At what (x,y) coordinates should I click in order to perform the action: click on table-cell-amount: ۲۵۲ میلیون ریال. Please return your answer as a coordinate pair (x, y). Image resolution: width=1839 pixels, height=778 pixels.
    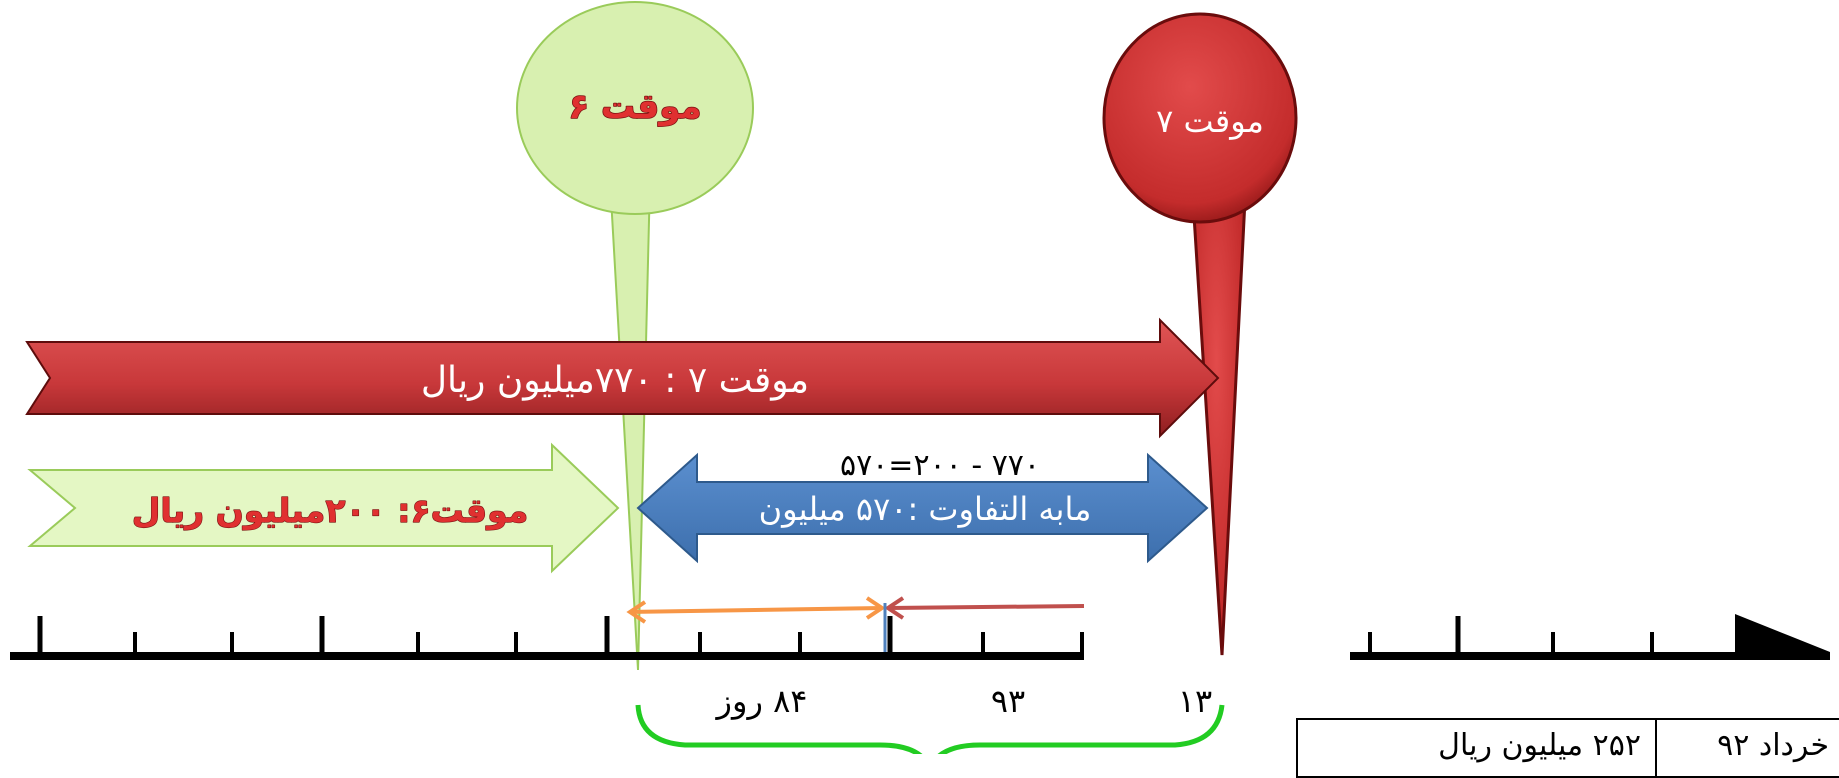
    Looking at the image, I should click on (1476, 748).